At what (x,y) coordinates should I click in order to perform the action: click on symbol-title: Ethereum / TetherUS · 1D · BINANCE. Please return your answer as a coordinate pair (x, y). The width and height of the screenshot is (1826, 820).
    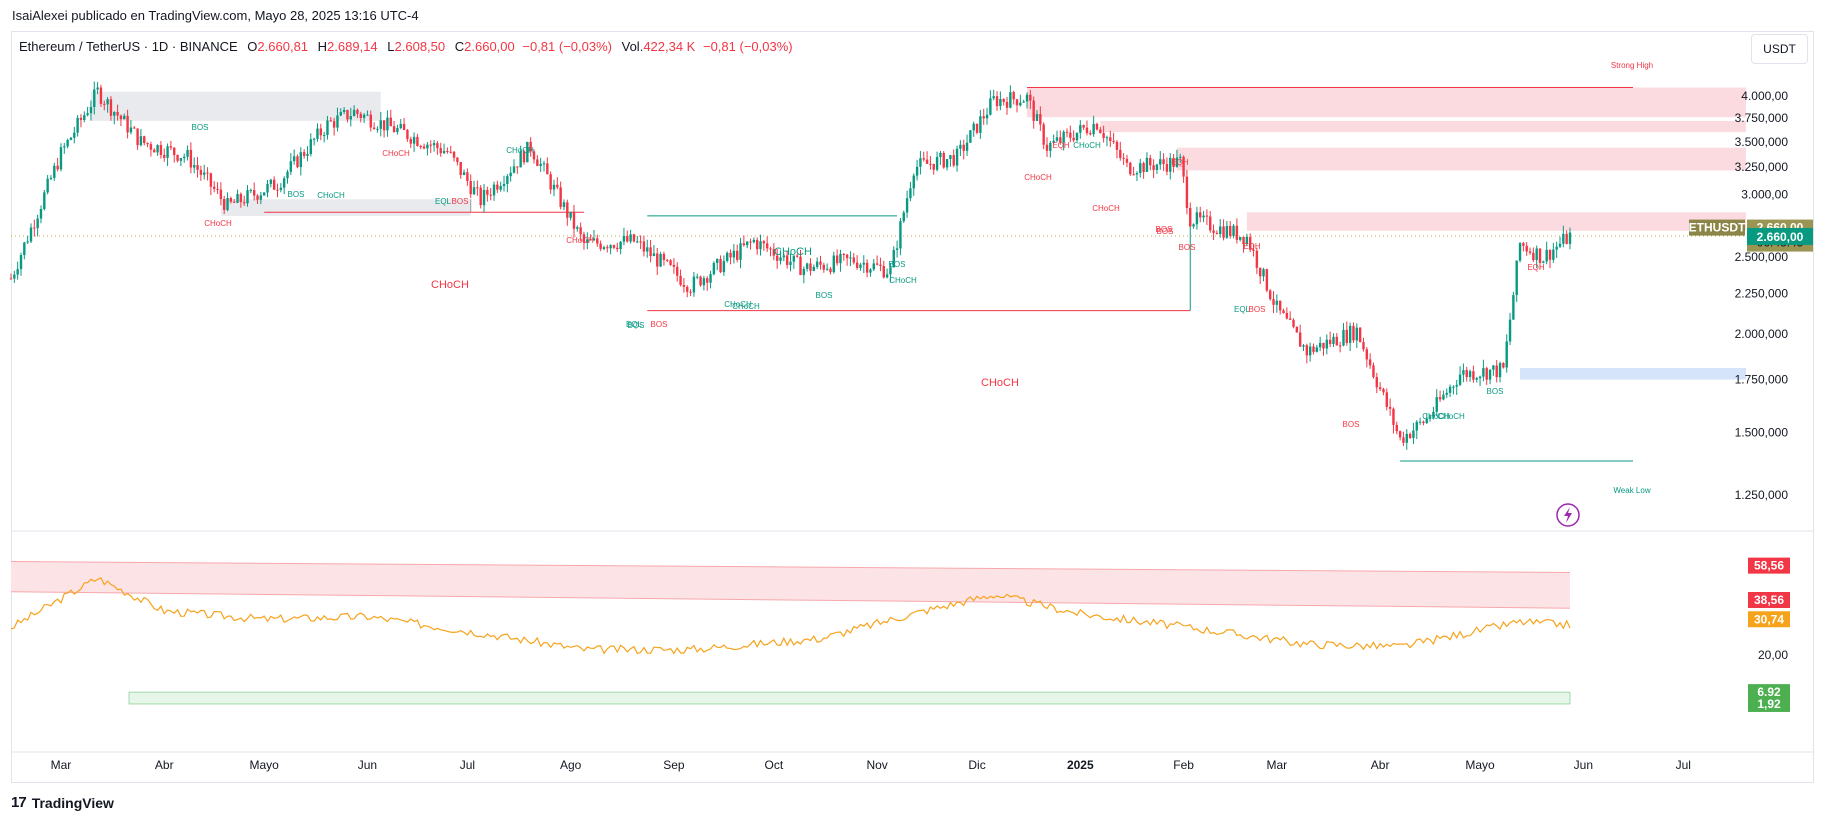
    Looking at the image, I should click on (128, 46).